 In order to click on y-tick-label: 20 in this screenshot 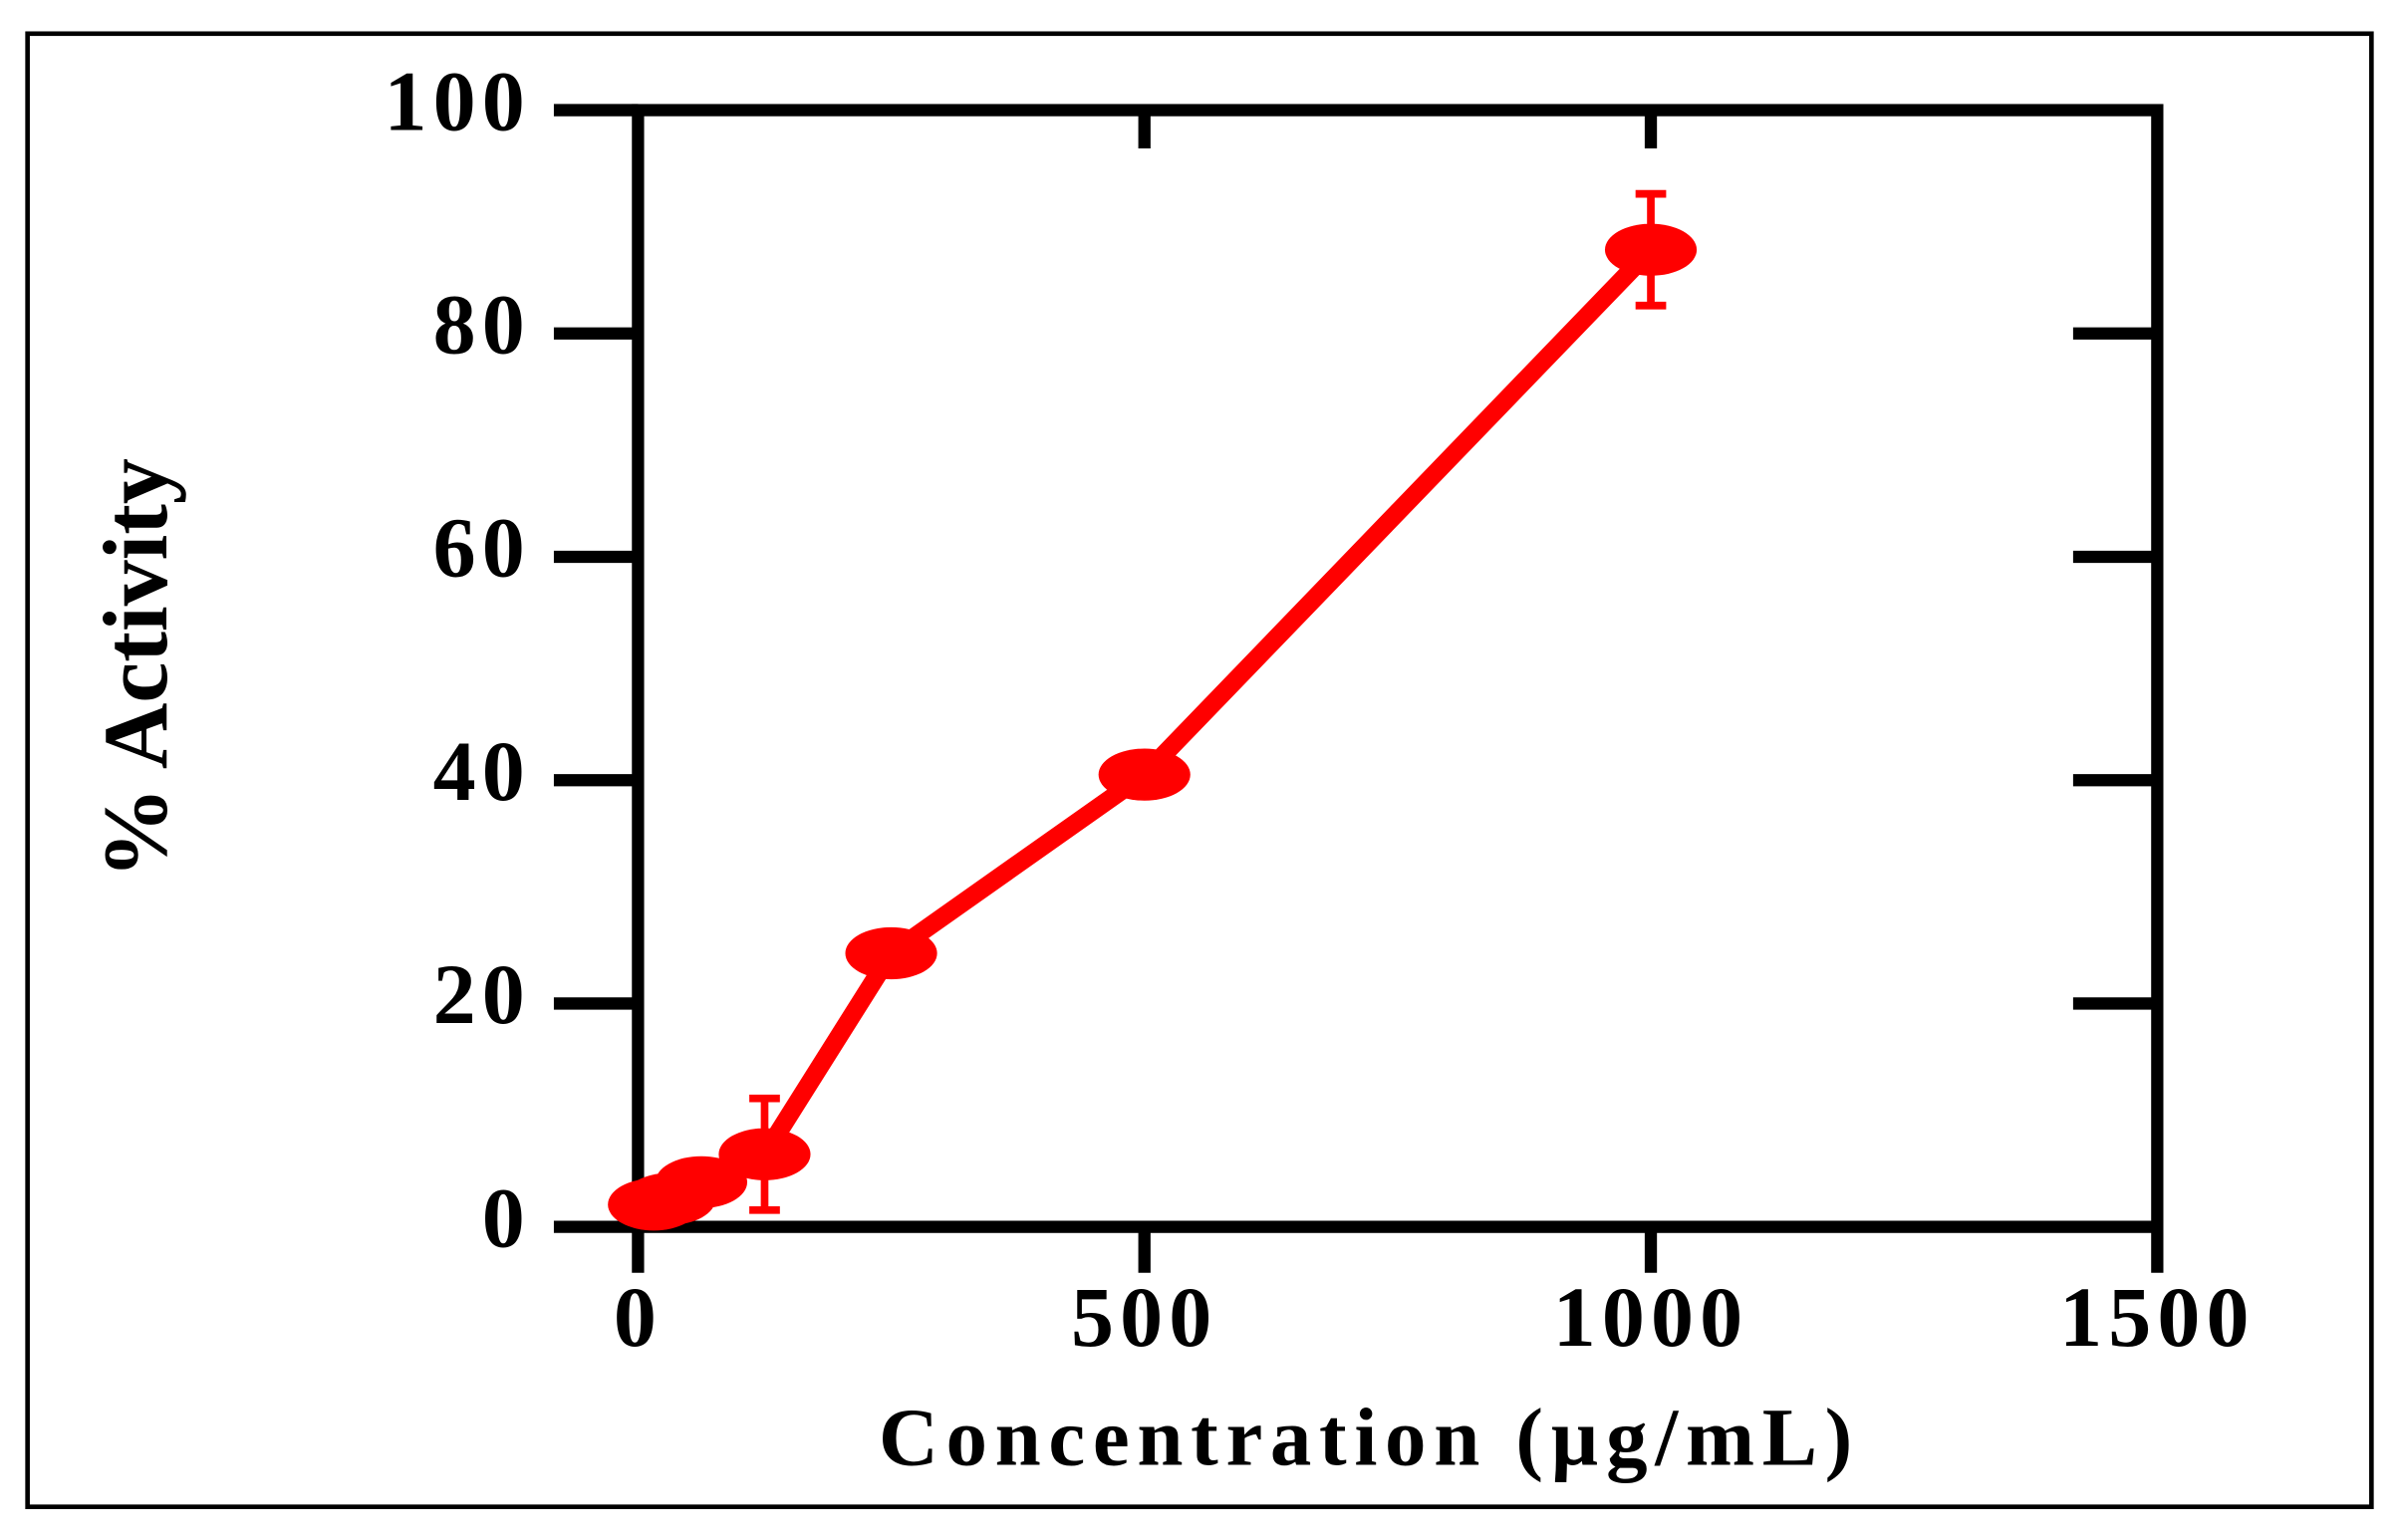, I will do `click(482, 994)`.